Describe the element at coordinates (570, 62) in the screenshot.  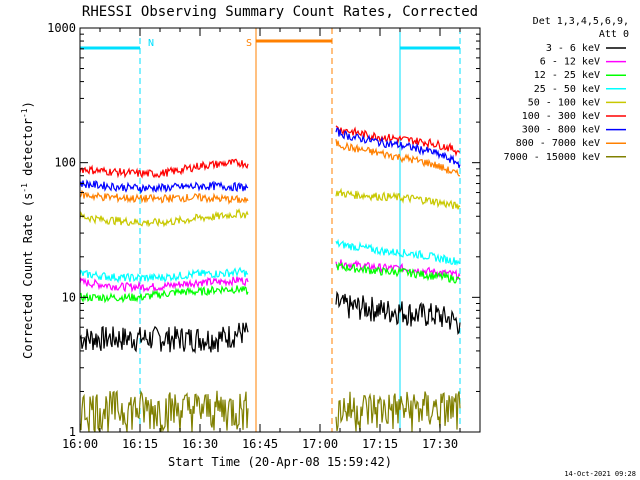
I see `legend-label-1: 6 - 12 keV` at that location.